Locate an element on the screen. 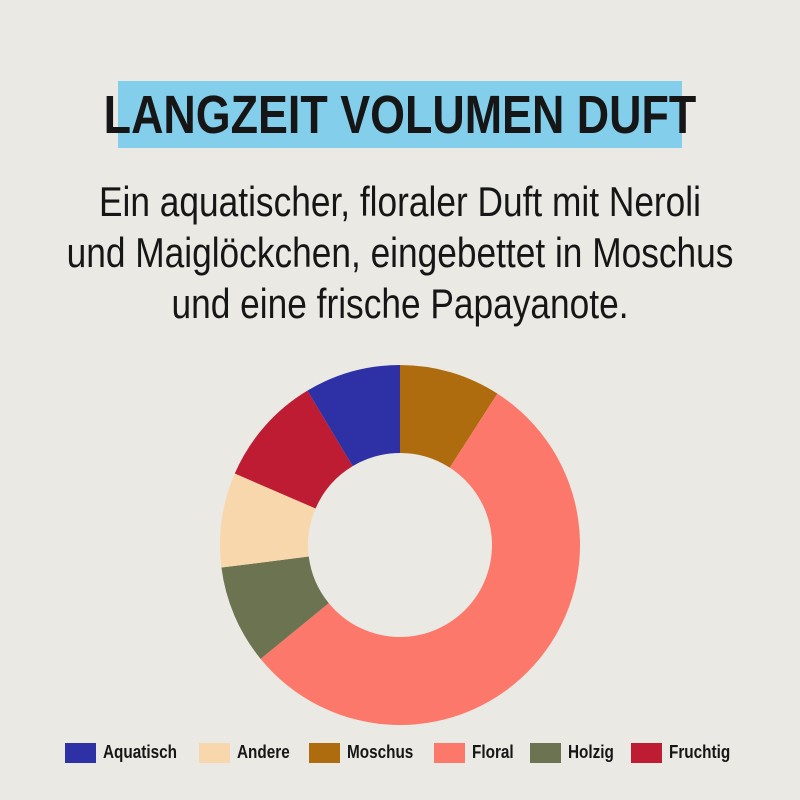  title-highlight: LANGZEIT VOLUMEN DUFT is located at coordinates (400, 114).